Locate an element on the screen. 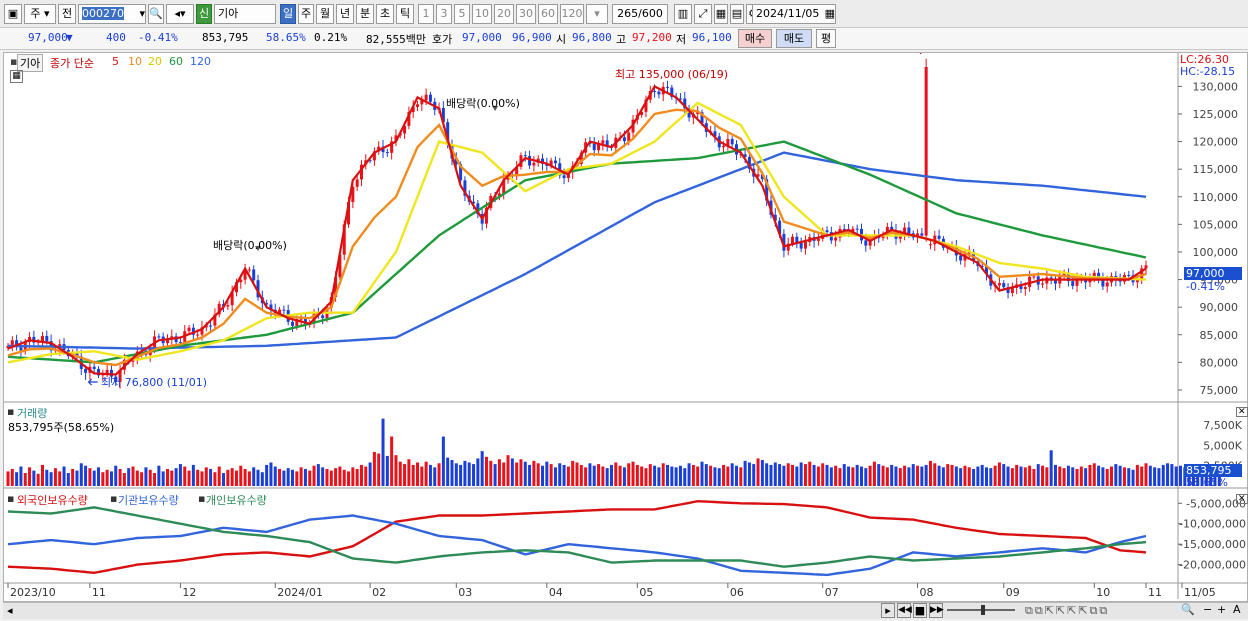 The width and height of the screenshot is (1248, 621). scroll-bar: ◂ ▸ ◀◀ ■ ▶▶ ⧉⧉⇱⇱⇱⇱⧉⧉ 🔍 − + A is located at coordinates (625, 610).